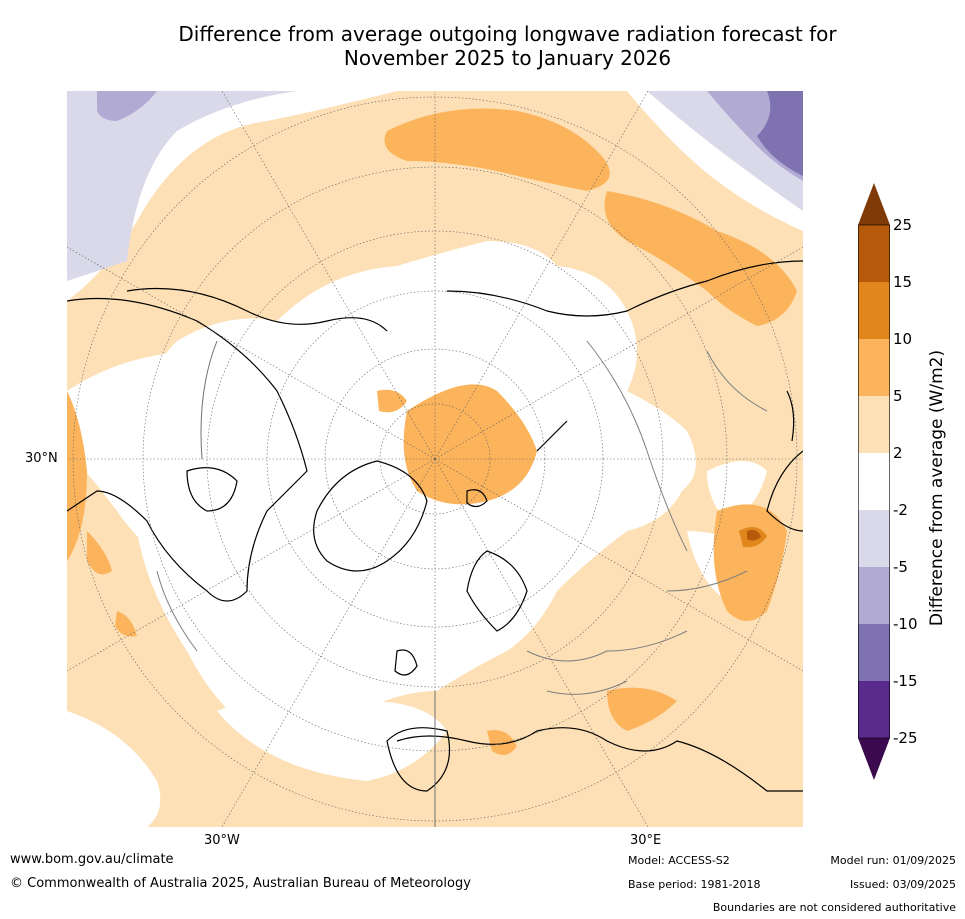  I want to click on positive-anomaly-mediterranean, so click(642, 709).